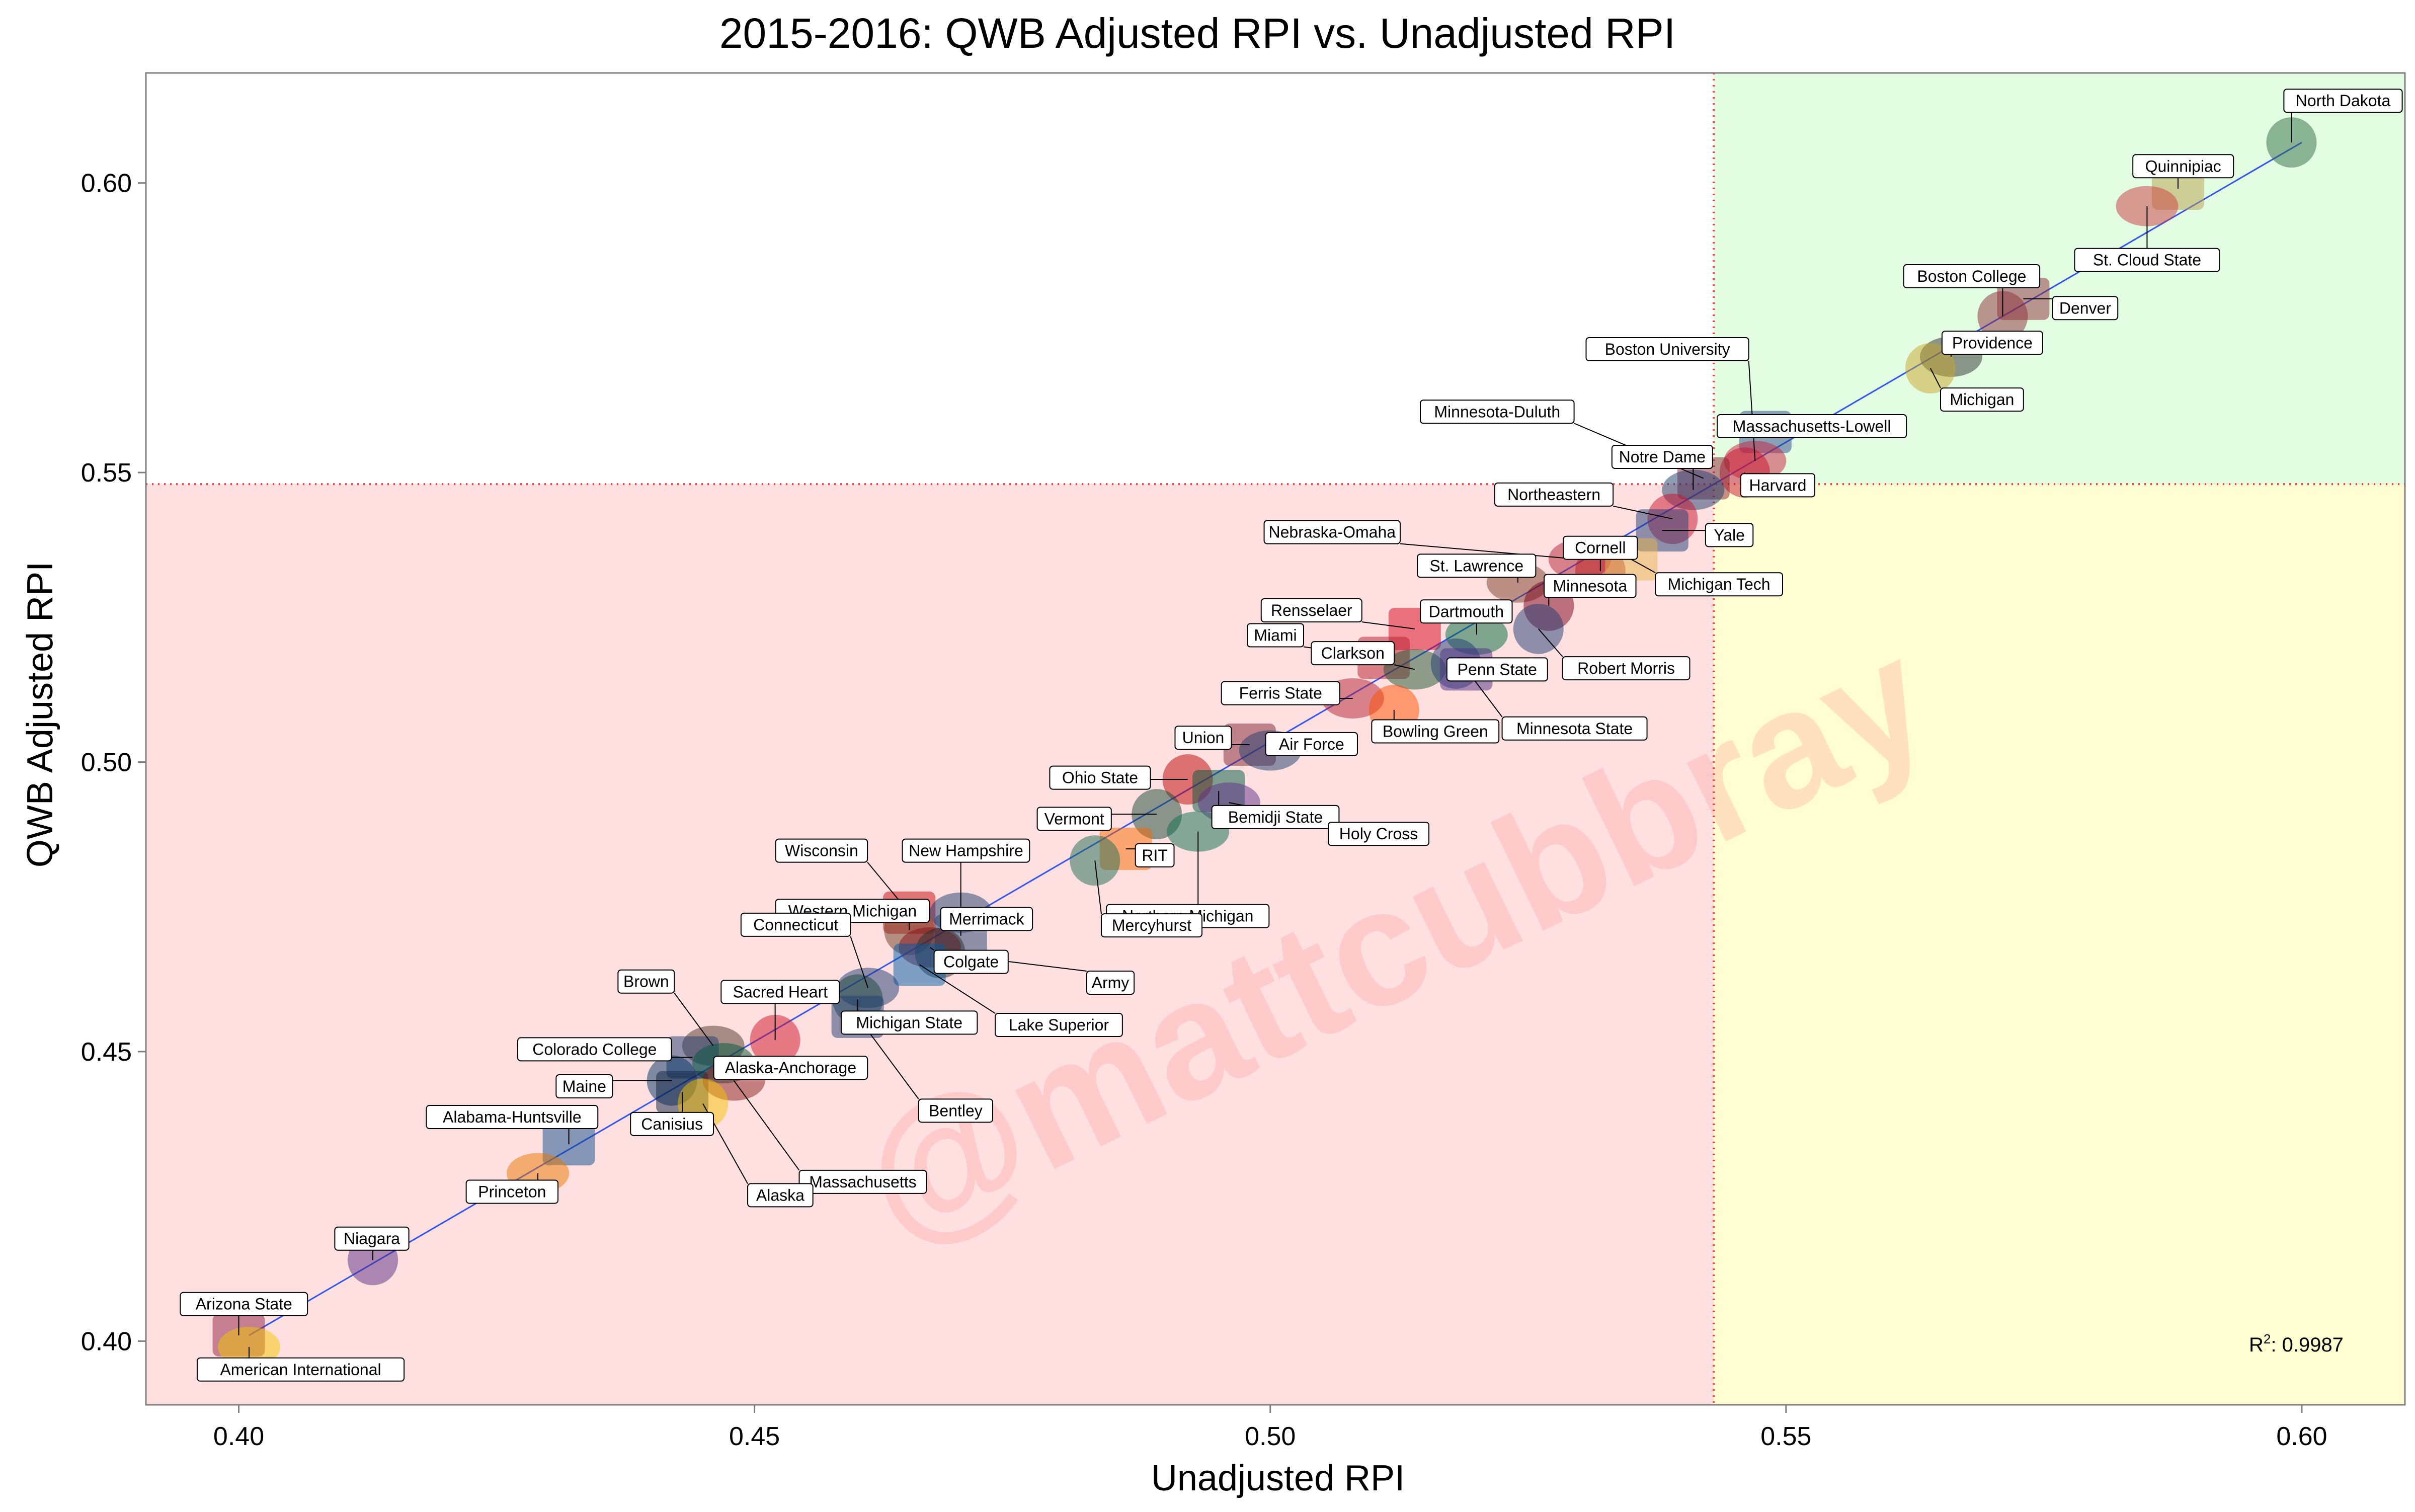  I want to click on team-label: Rensselaer, so click(1311, 610).